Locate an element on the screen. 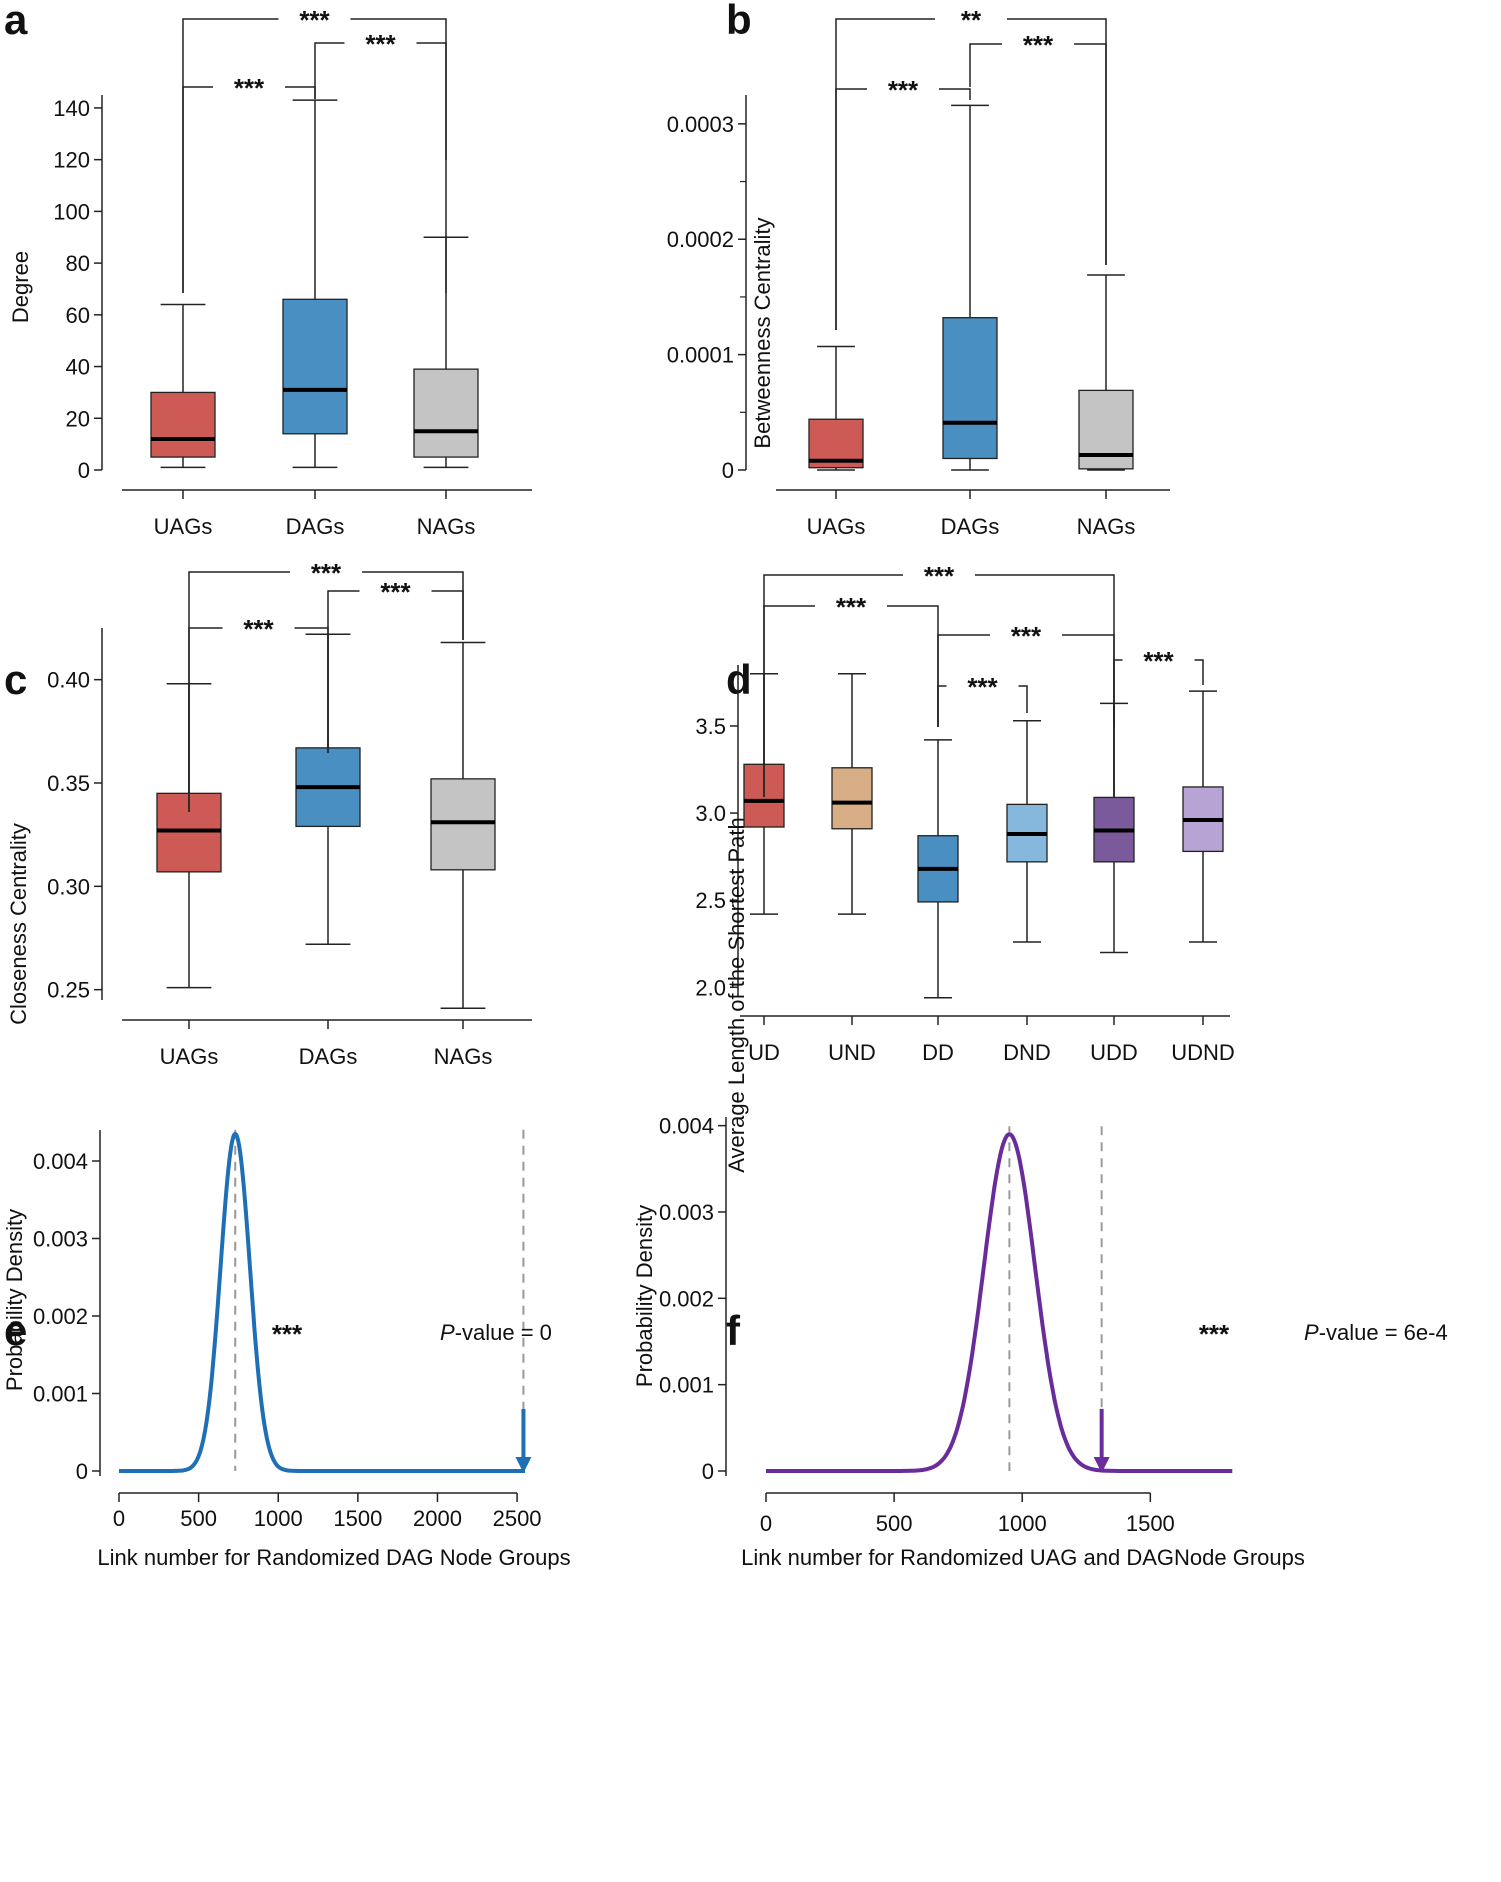 Image resolution: width=1501 pixels, height=1882 pixels. y-tick-label: 0.30 is located at coordinates (68, 886).